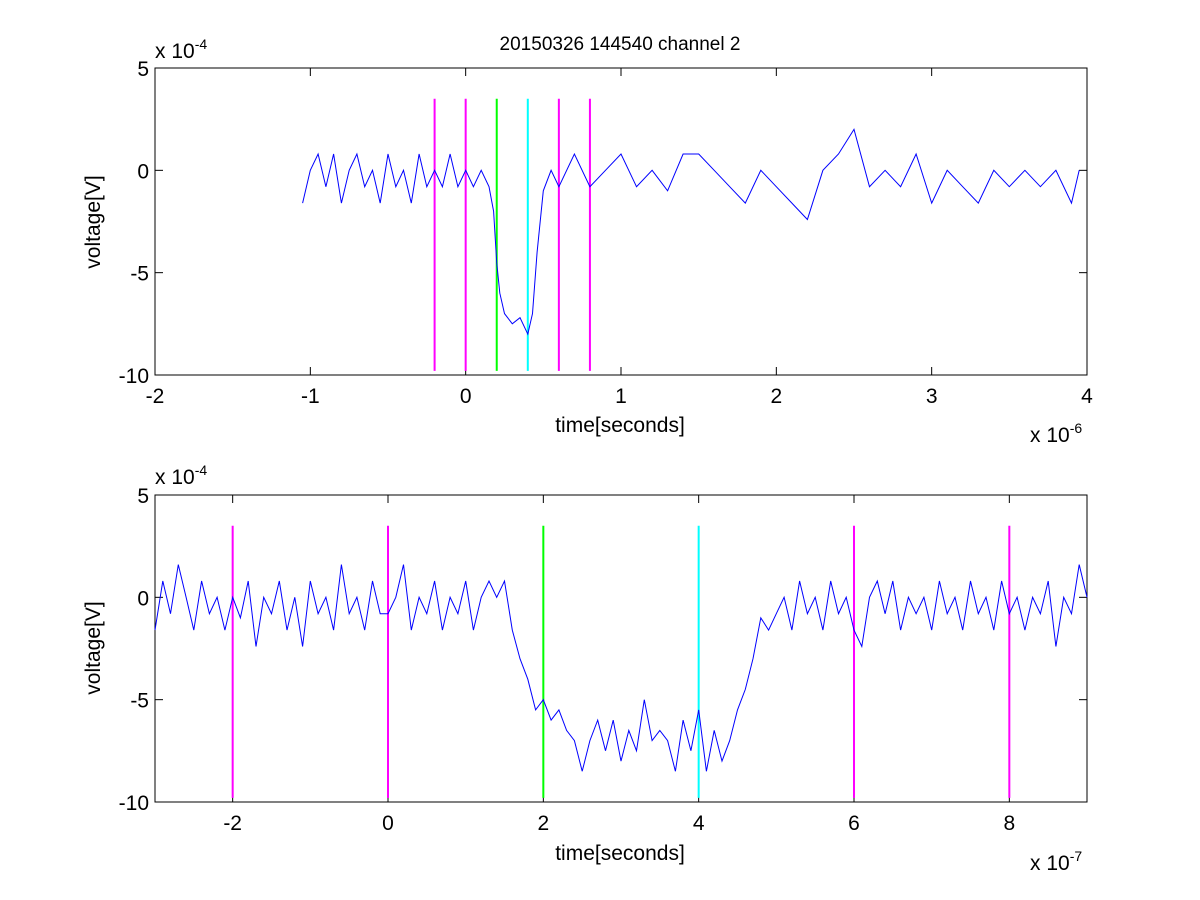 Image resolution: width=1200 pixels, height=900 pixels. Describe the element at coordinates (93, 647) in the screenshot. I see `bottom-y-axis-label: voltage[V]` at that location.